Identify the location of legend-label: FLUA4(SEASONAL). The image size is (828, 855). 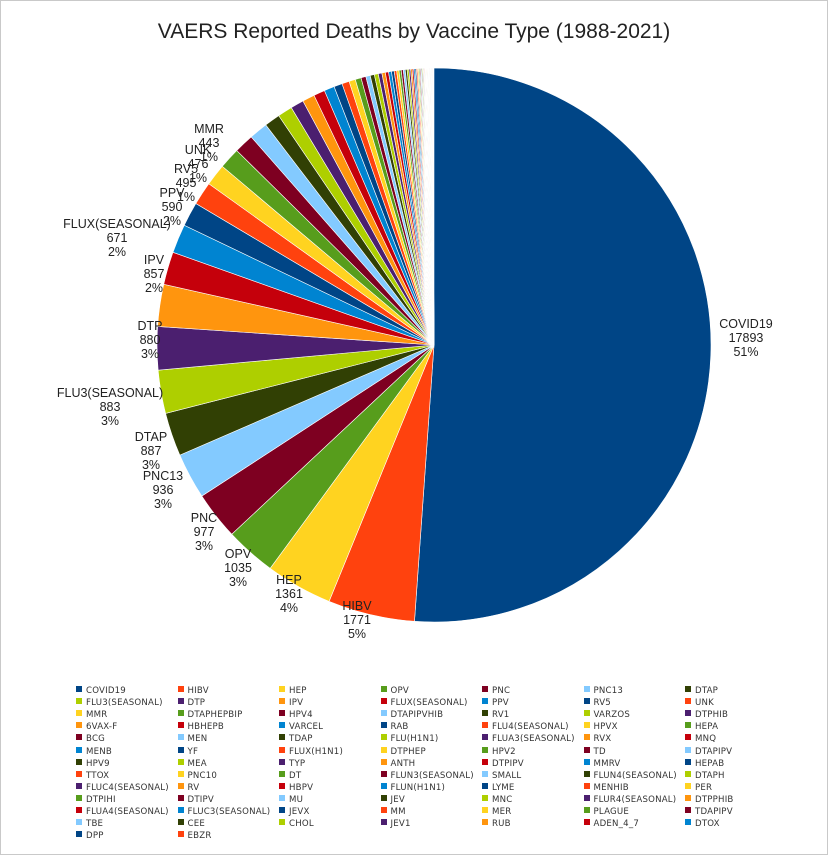
(127, 812).